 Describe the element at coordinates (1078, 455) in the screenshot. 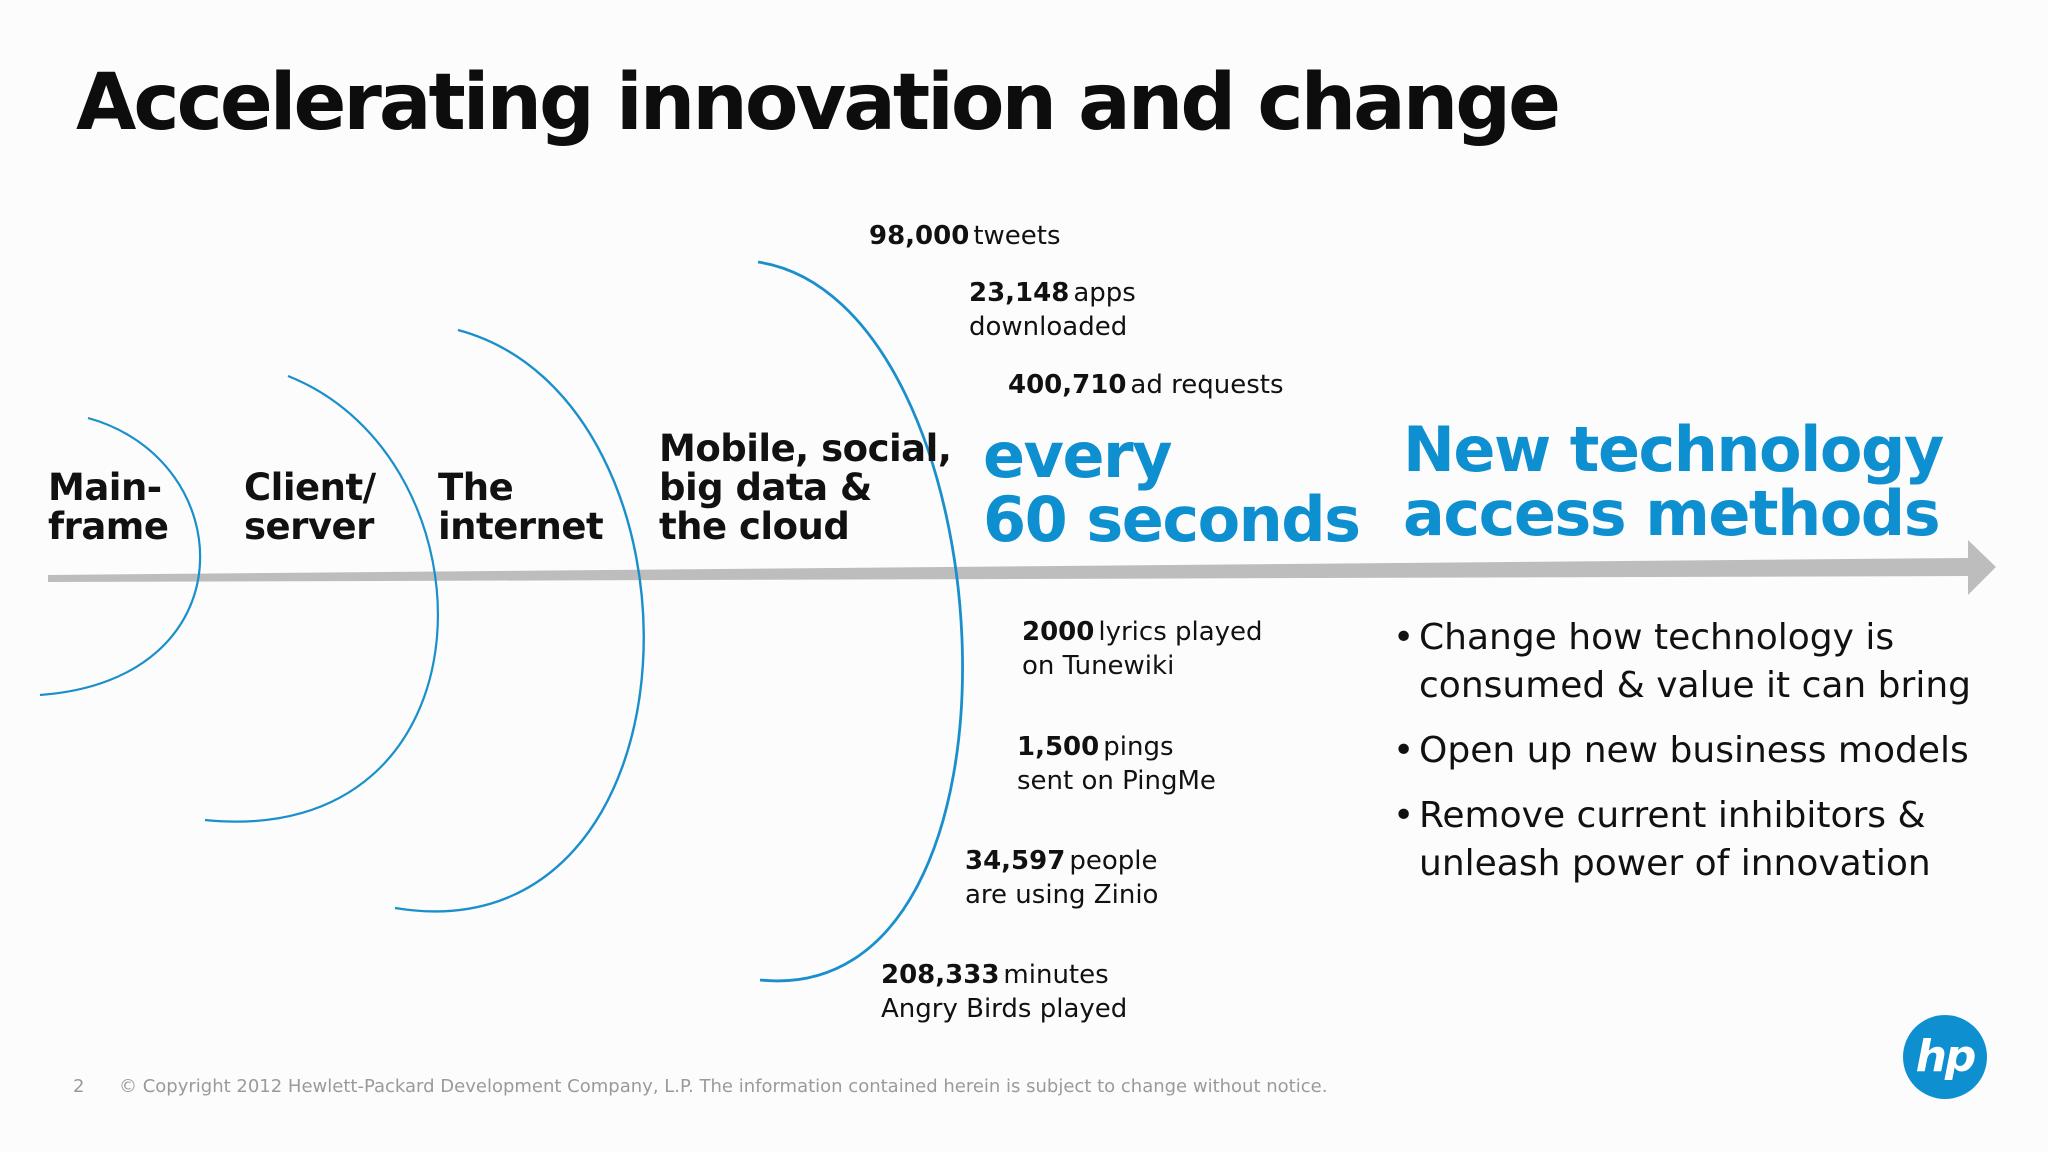

I see `every-line1: every` at that location.